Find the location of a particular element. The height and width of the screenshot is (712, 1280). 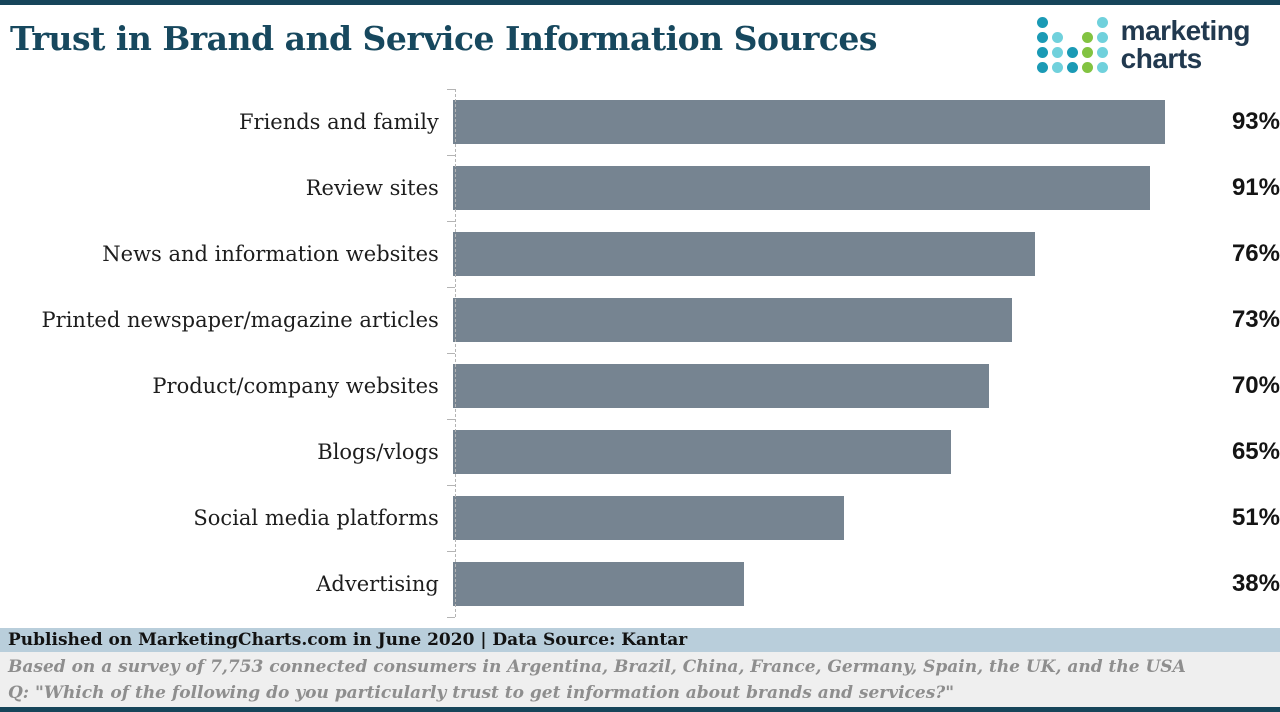

category-label: Advertising is located at coordinates (377, 584).